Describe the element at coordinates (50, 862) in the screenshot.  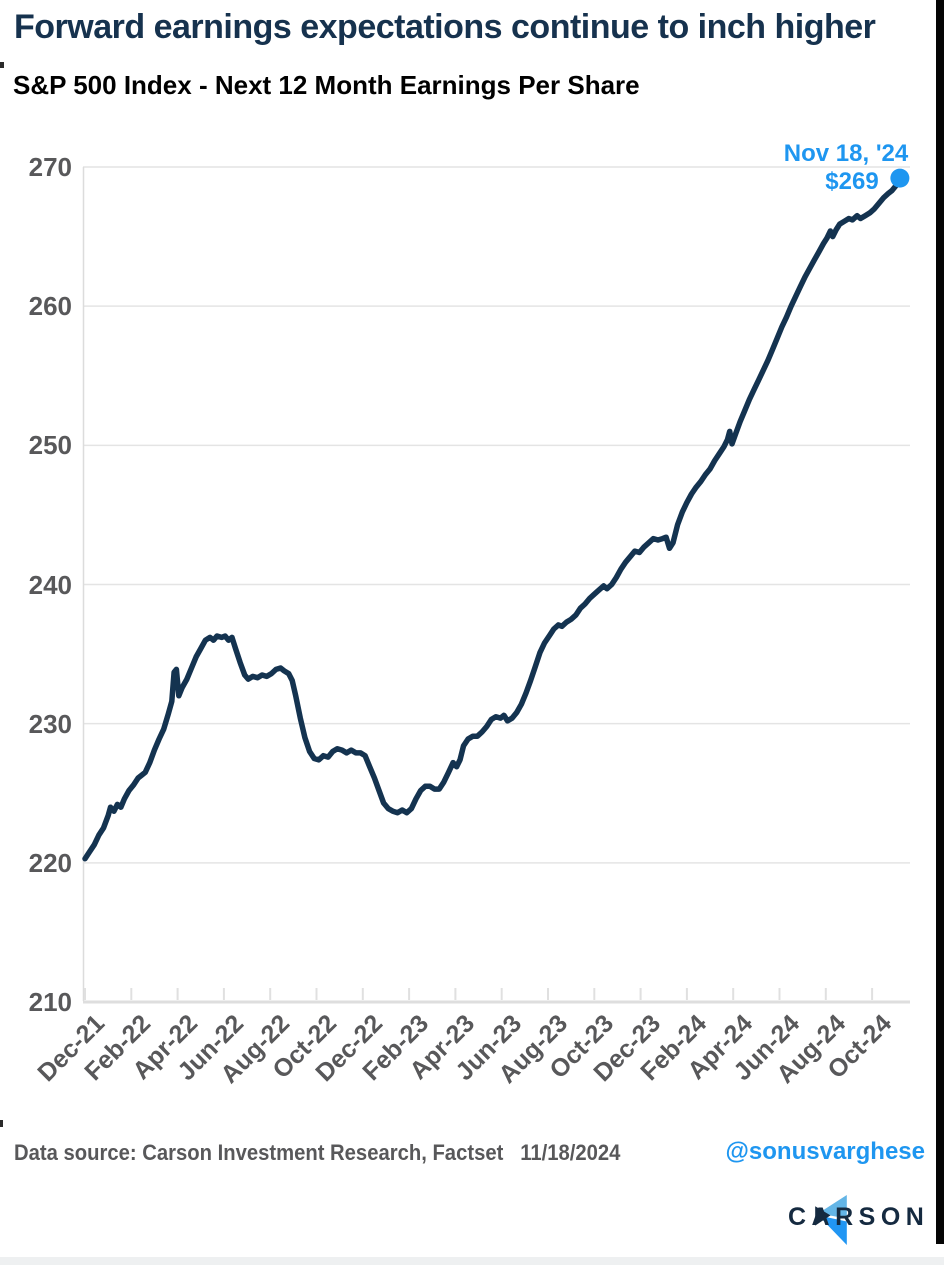
I see `y-tick-label: 220` at that location.